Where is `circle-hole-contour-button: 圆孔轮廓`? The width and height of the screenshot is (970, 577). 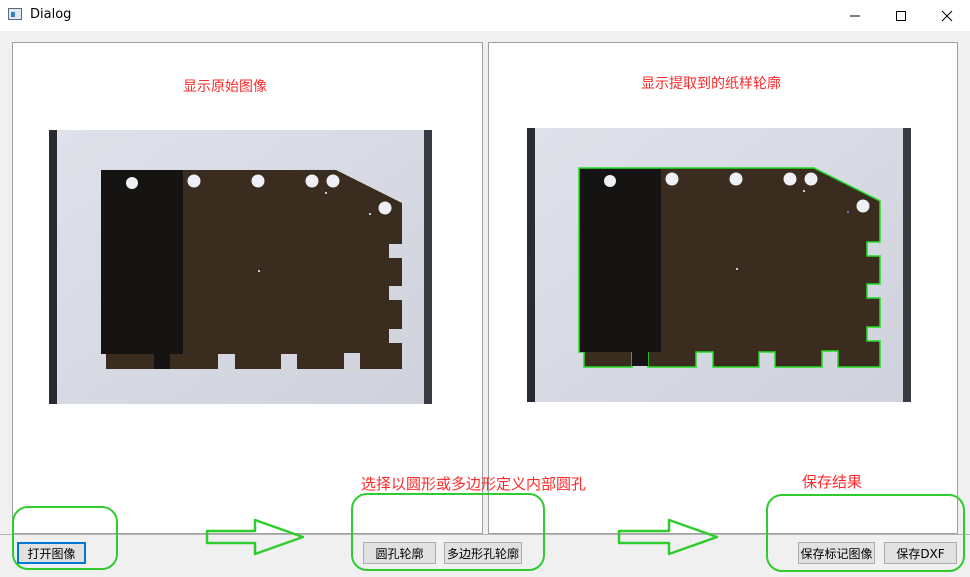 circle-hole-contour-button: 圆孔轮廓 is located at coordinates (399, 553).